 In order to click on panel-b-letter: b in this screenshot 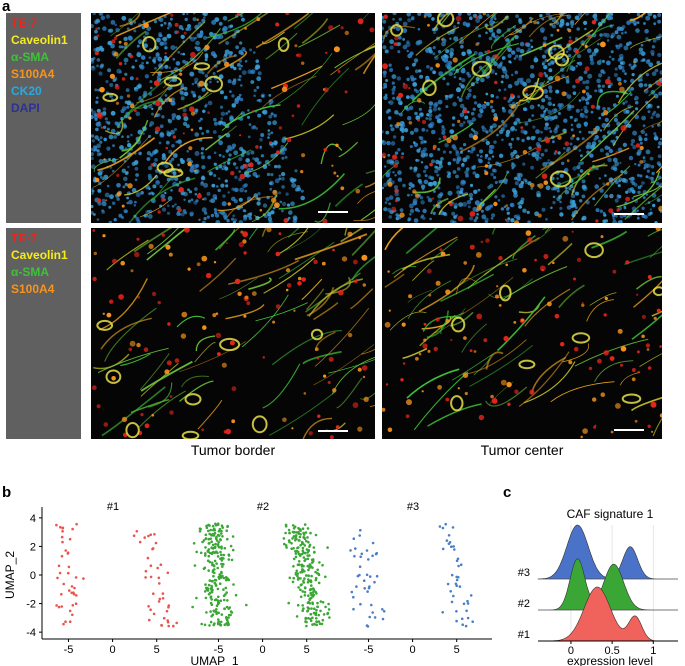, I will do `click(7, 492)`.